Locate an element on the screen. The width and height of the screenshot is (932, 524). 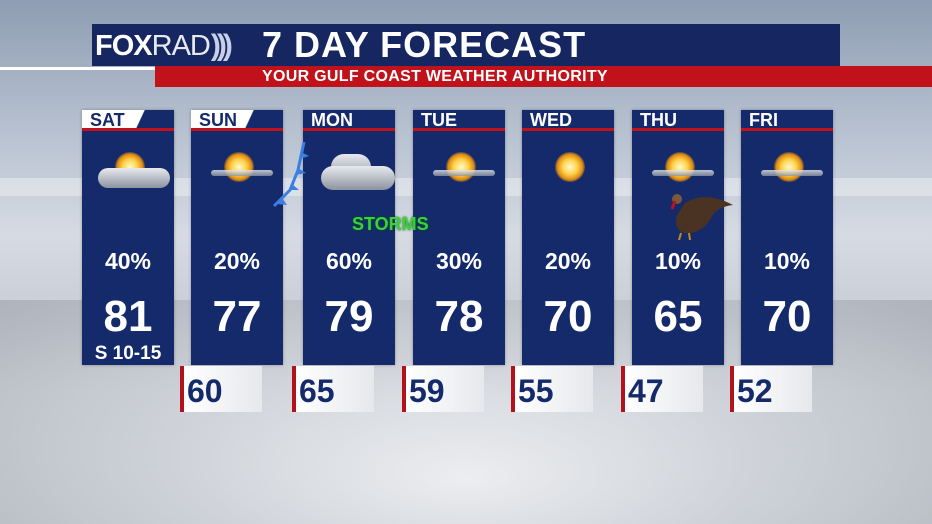
storms-label: STORMS is located at coordinates (390, 224).